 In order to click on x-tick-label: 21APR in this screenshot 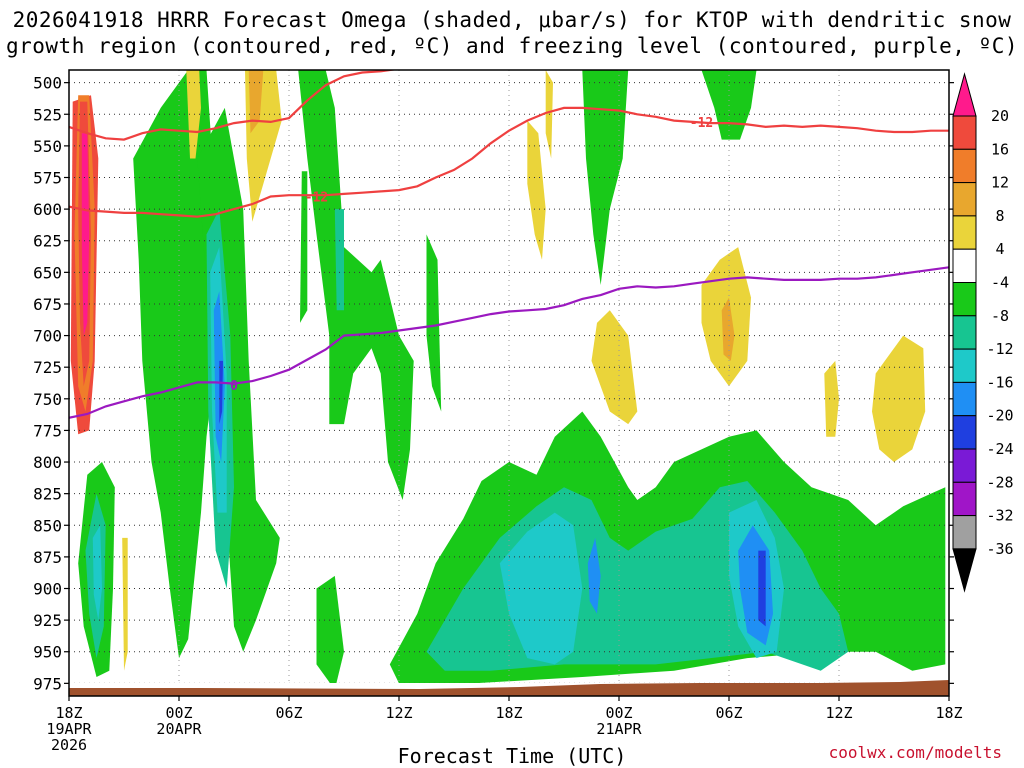, I will do `click(619, 729)`.